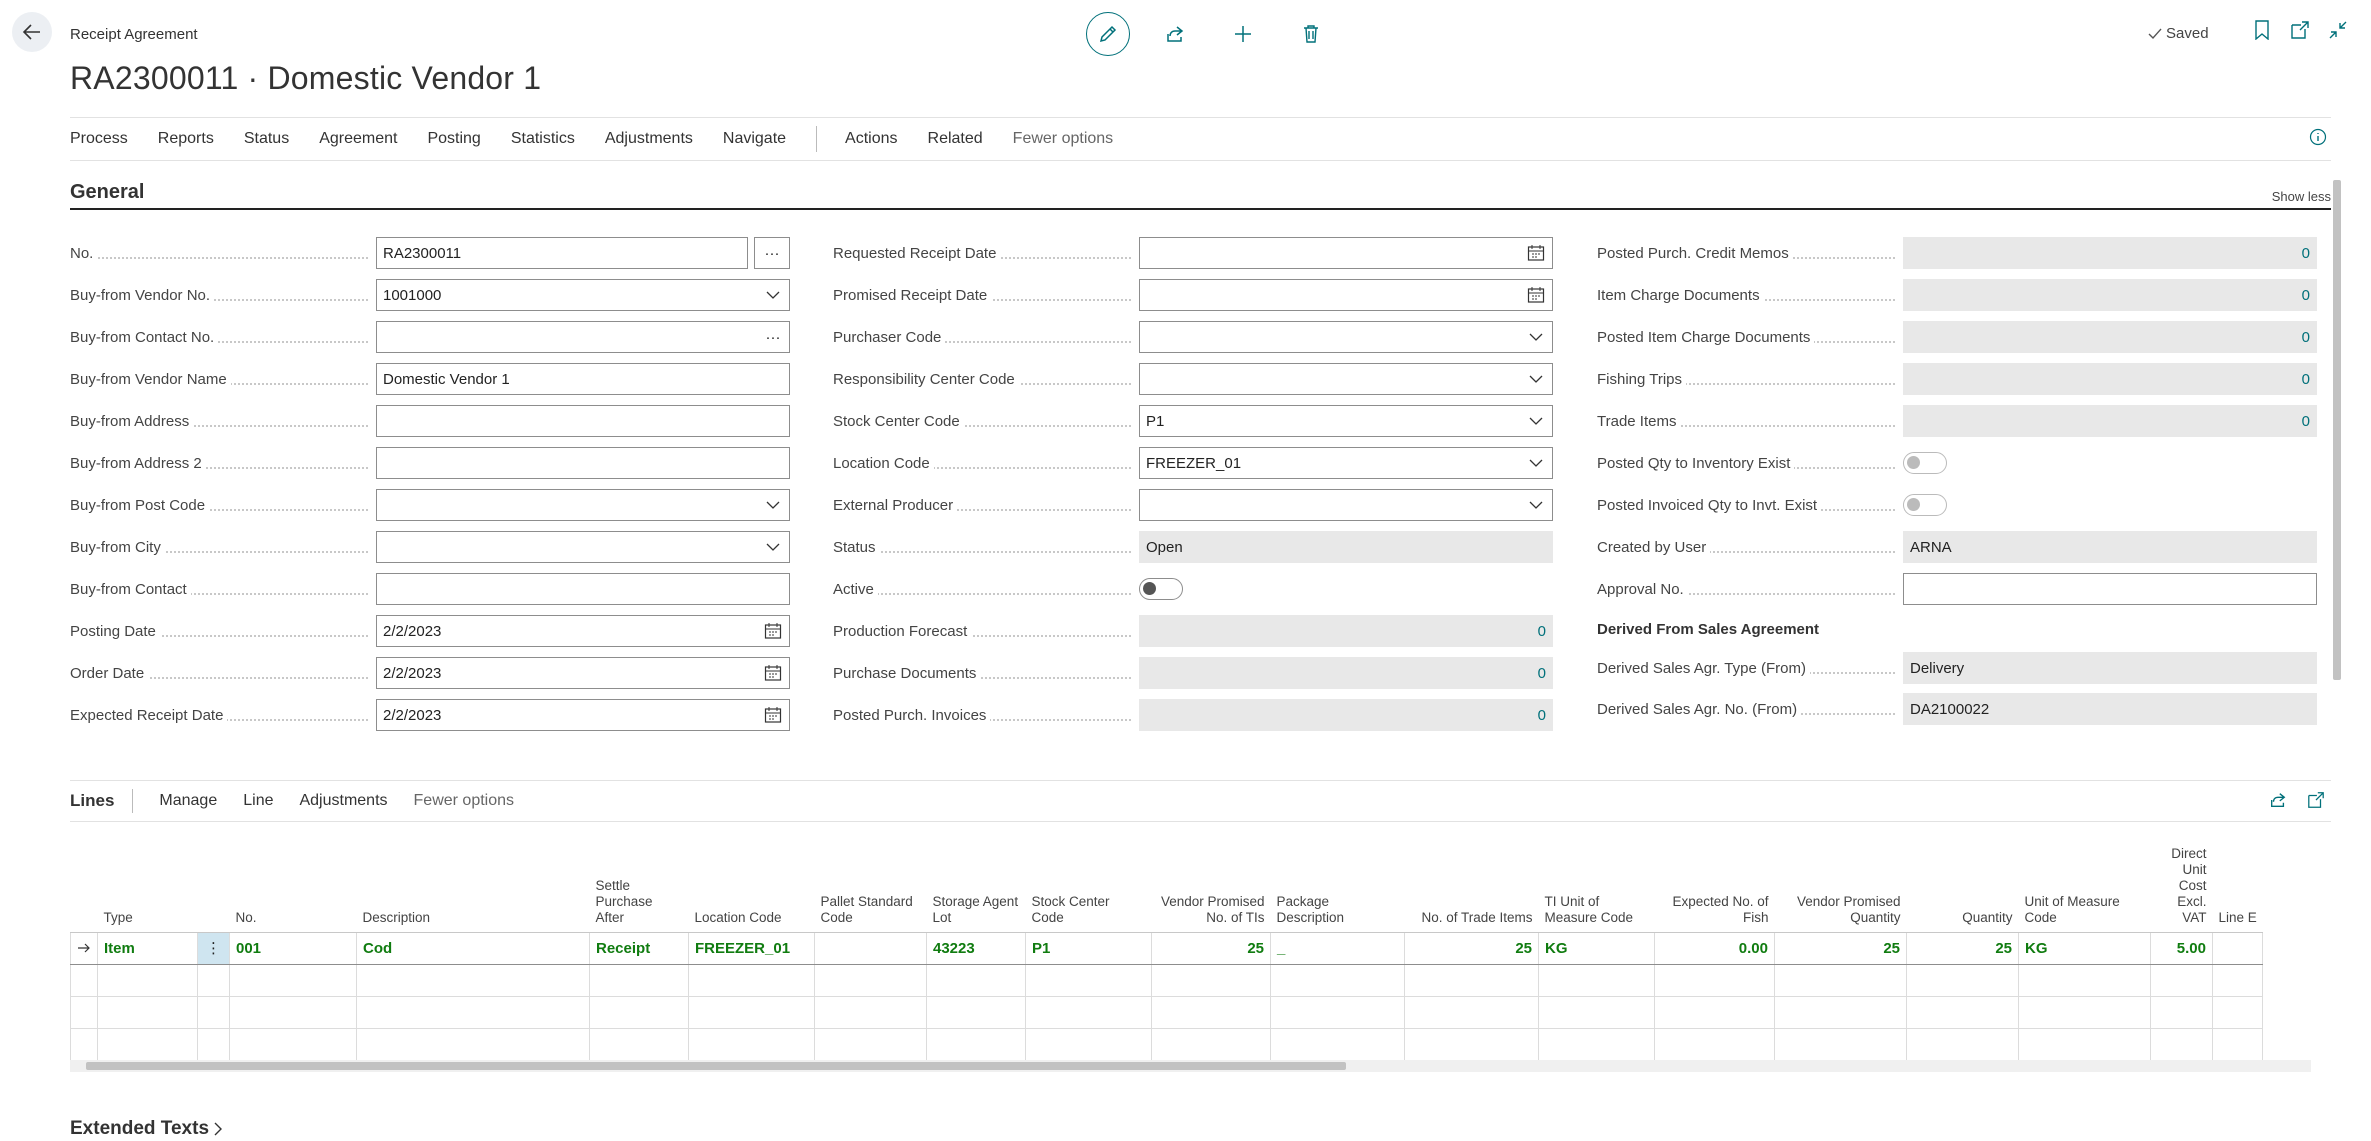 This screenshot has height=1141, width=2371. Describe the element at coordinates (1471, 948) in the screenshot. I see `cell-no-of-trade-items: 25` at that location.